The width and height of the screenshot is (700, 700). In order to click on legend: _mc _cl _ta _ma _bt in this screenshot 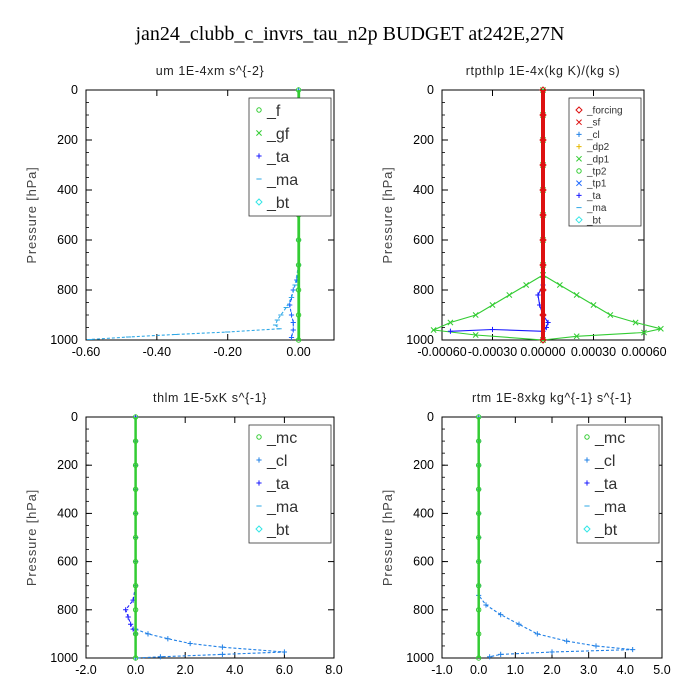, I will do `click(290, 484)`.